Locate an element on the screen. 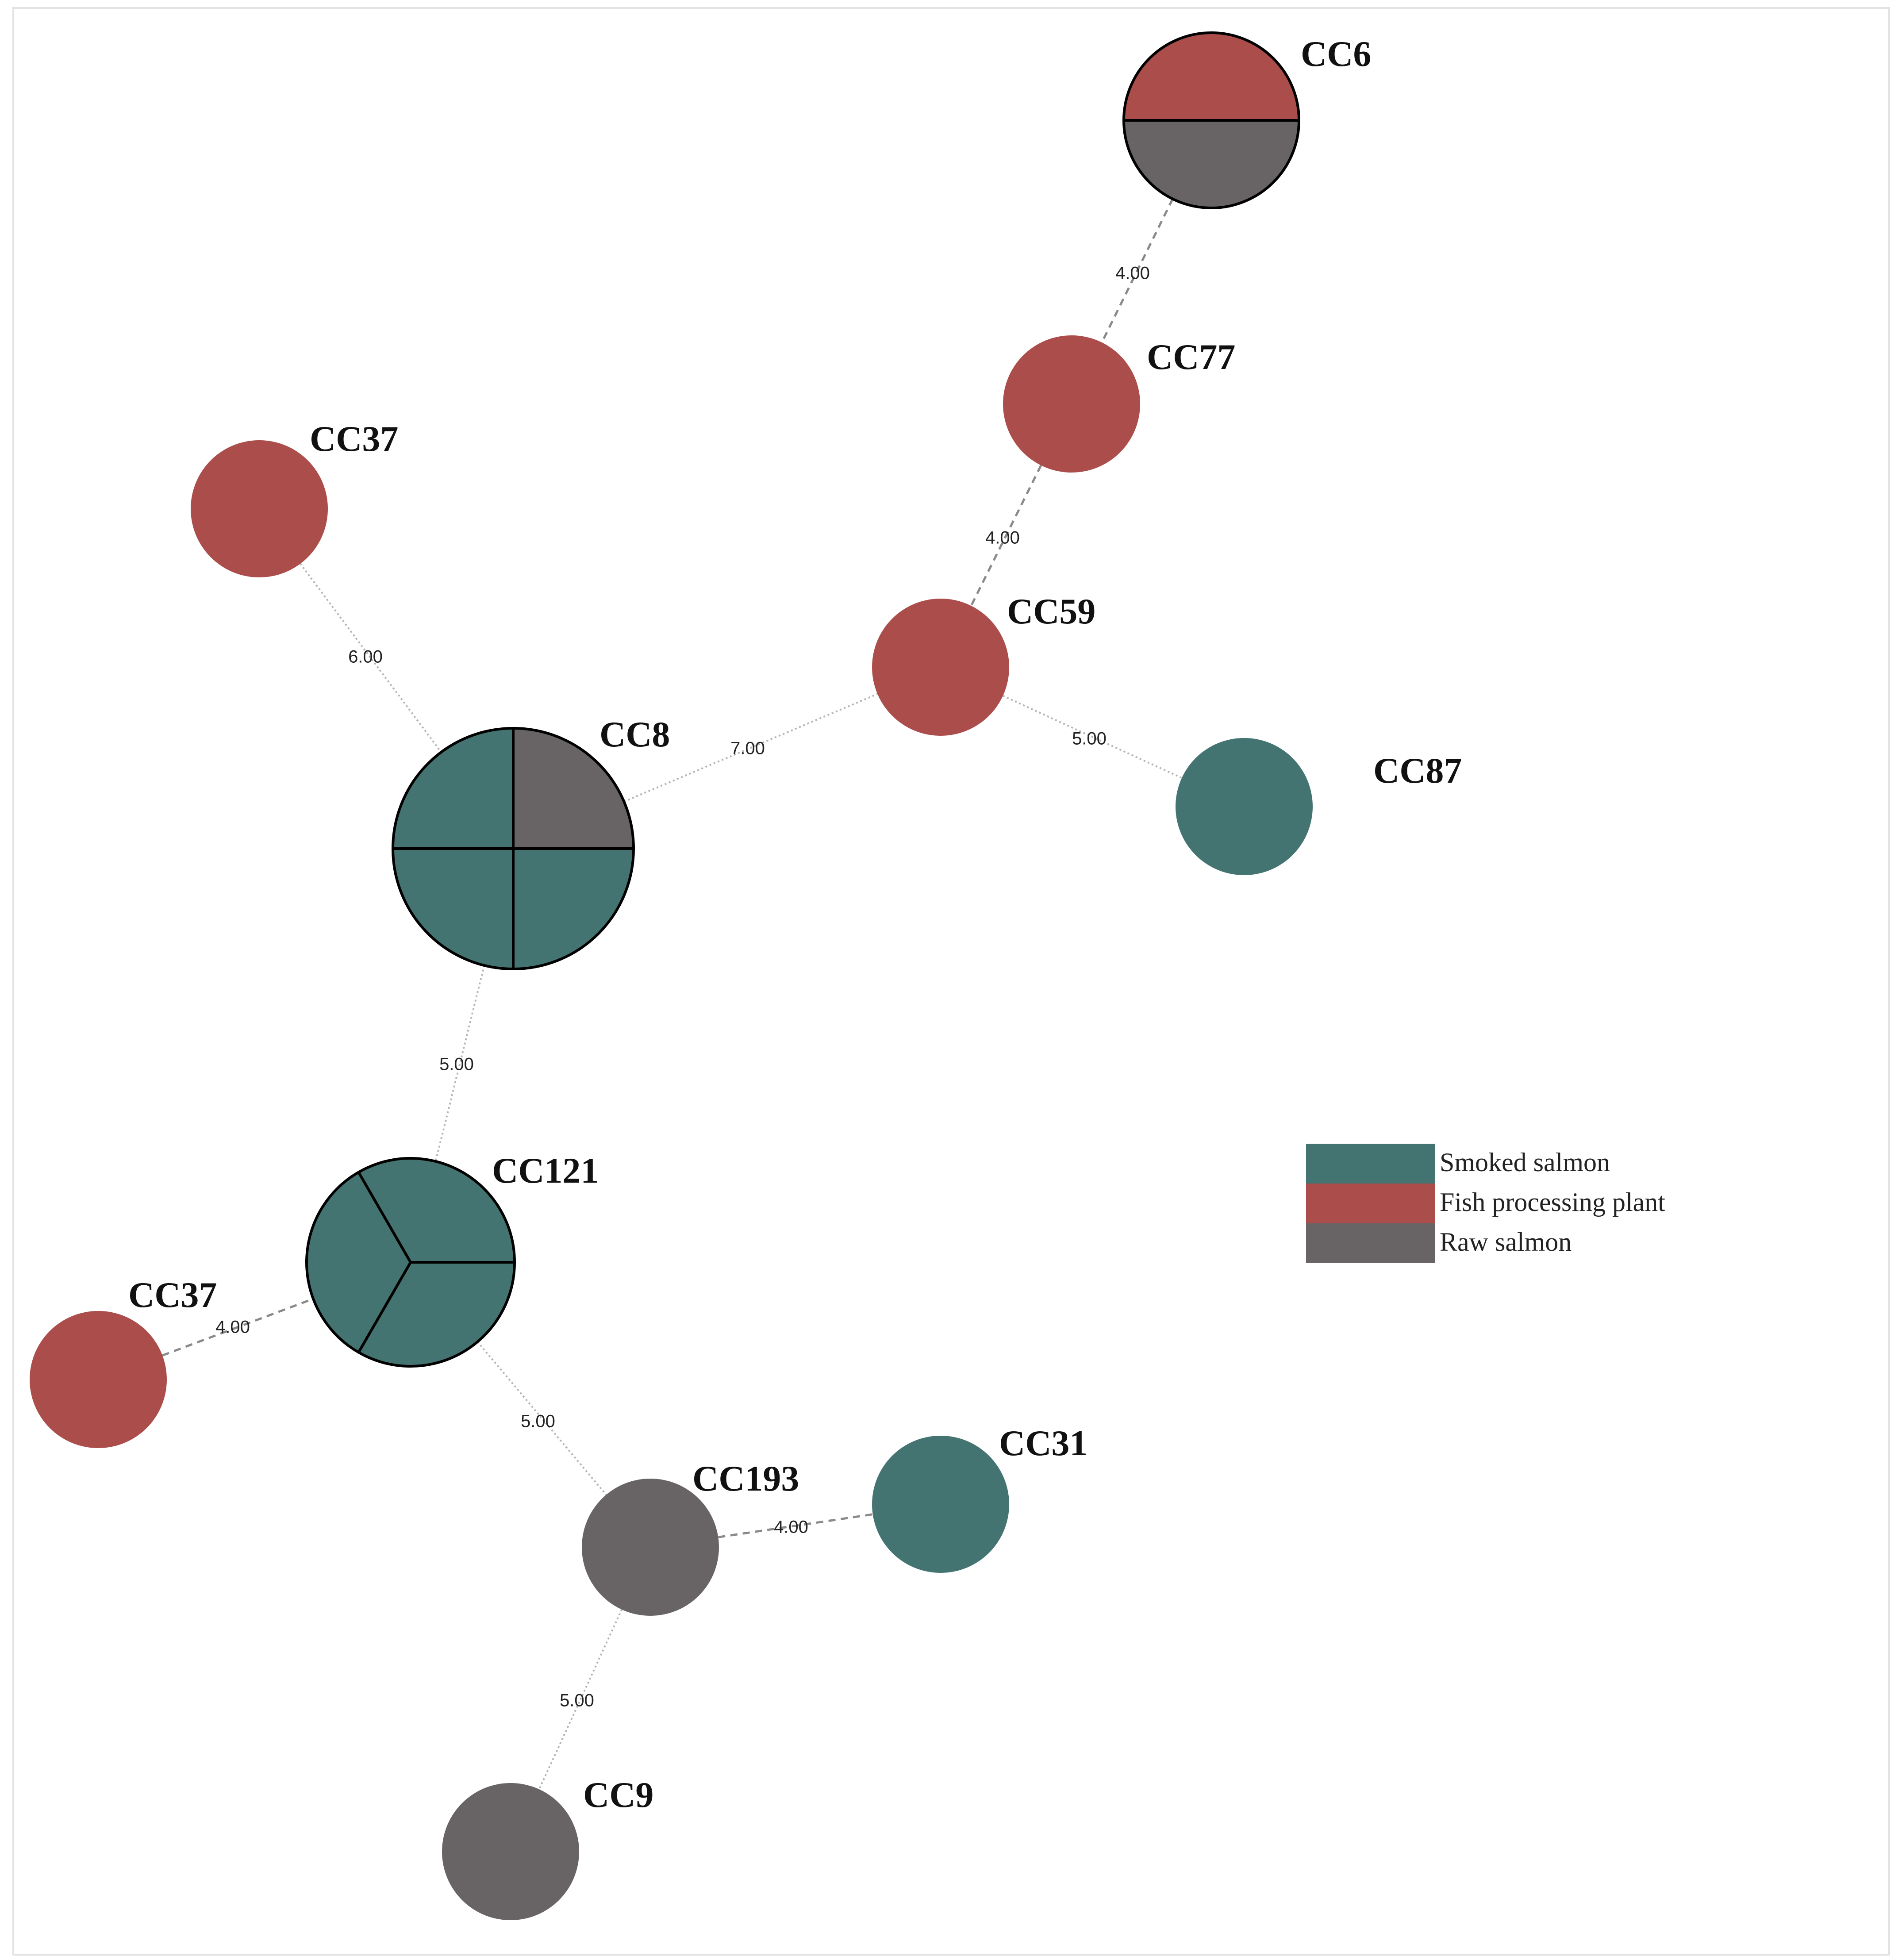 Image resolution: width=1902 pixels, height=1960 pixels. edge-label: 7.00 is located at coordinates (748, 748).